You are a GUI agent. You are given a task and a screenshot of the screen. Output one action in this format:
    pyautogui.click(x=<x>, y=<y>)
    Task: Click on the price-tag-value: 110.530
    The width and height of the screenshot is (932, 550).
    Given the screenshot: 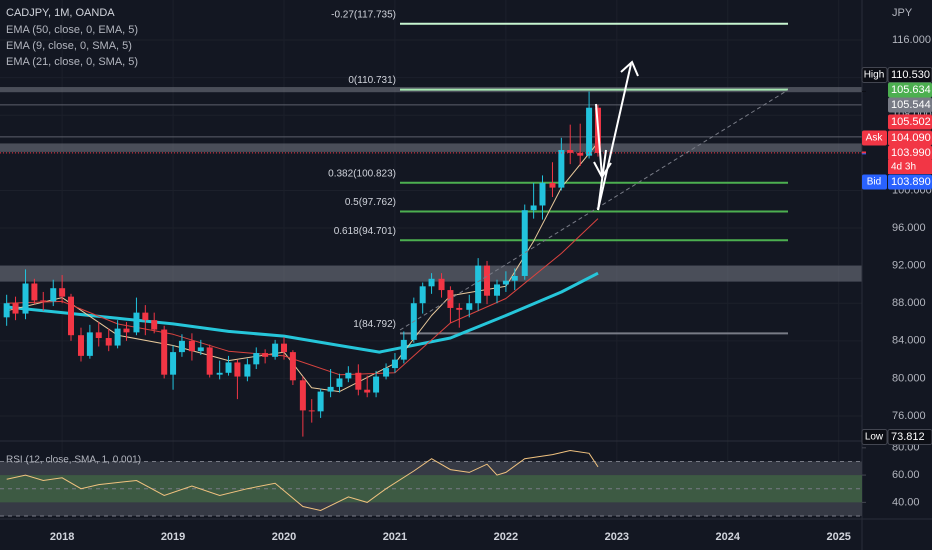 What is the action you would take?
    pyautogui.click(x=910, y=75)
    